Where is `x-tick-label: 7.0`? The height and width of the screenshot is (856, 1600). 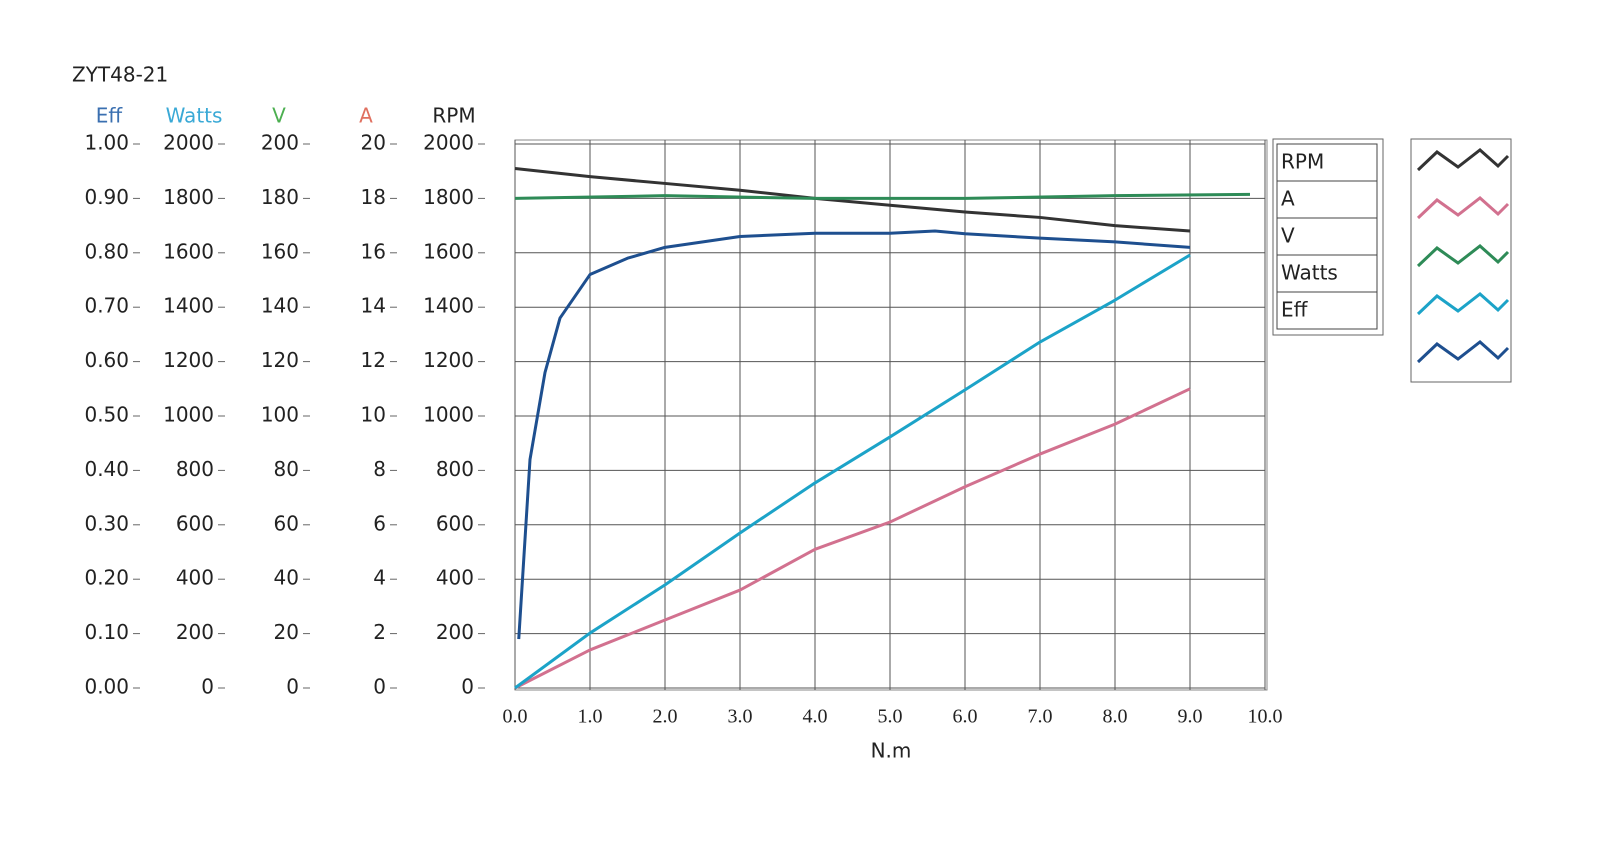
x-tick-label: 7.0 is located at coordinates (1040, 717).